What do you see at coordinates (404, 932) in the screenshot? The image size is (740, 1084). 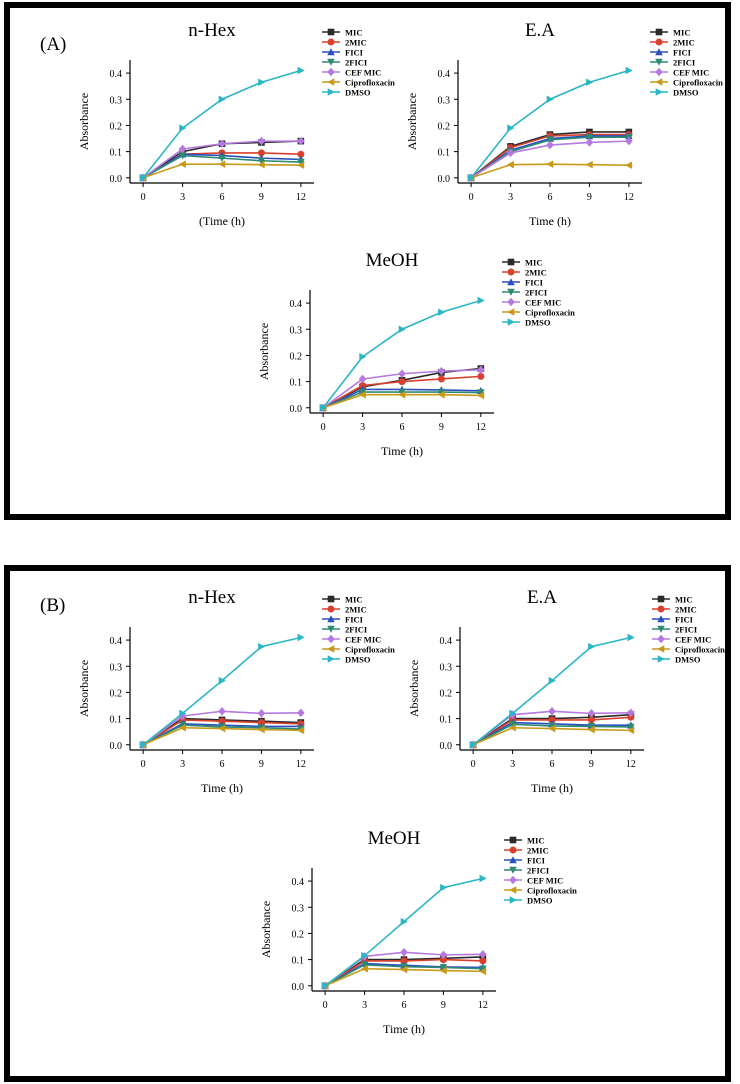 I see `series-dmso` at bounding box center [404, 932].